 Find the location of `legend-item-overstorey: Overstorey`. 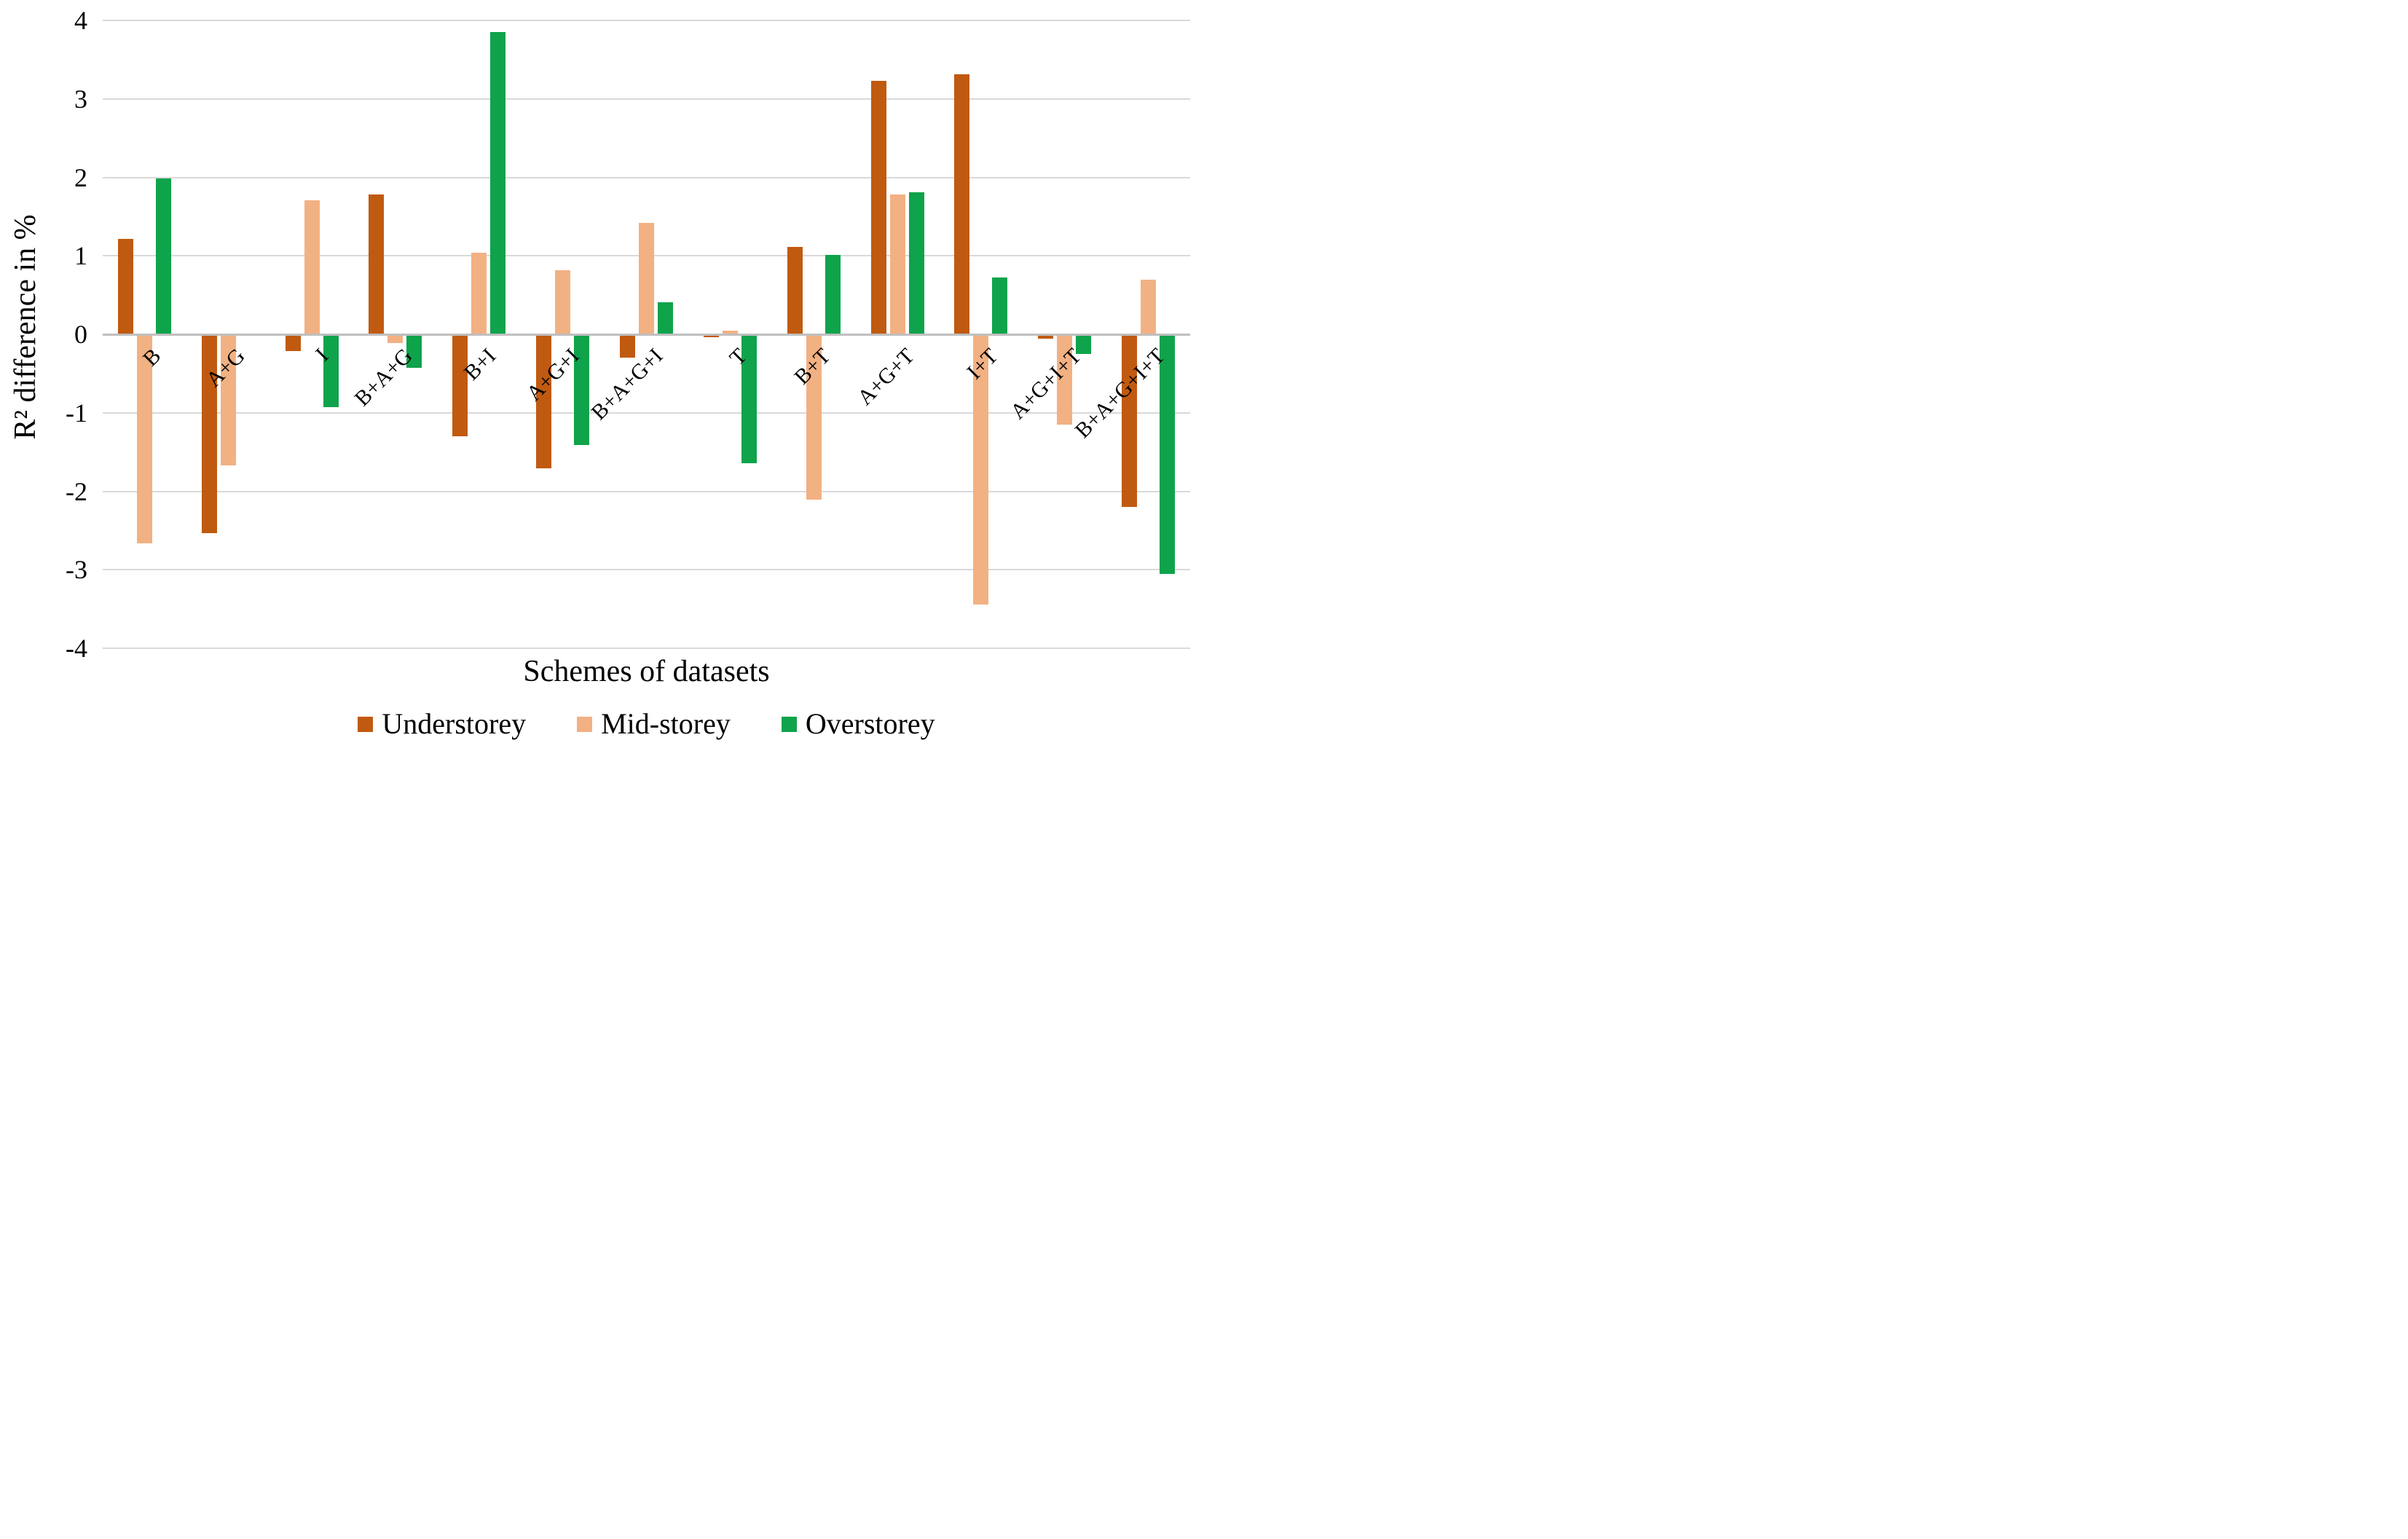

legend-item-overstorey: Overstorey is located at coordinates (858, 723).